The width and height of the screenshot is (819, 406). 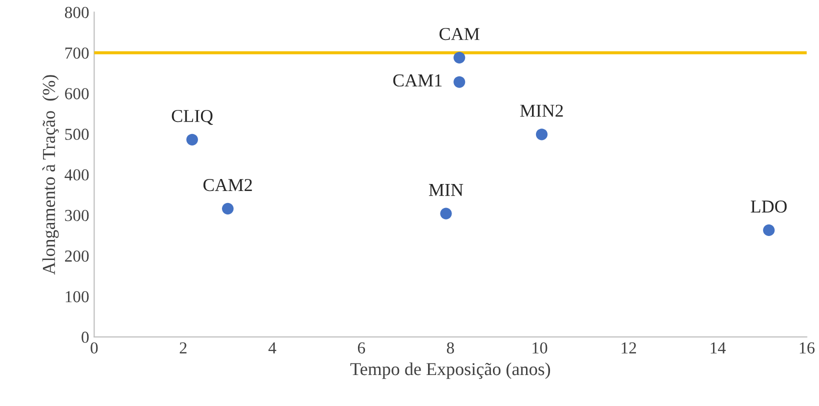 I want to click on y-tick-label: 300, so click(x=77, y=216).